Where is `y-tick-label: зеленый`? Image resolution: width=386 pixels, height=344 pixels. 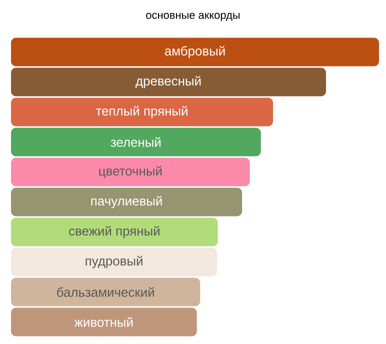
y-tick-label: зеленый is located at coordinates (135, 142).